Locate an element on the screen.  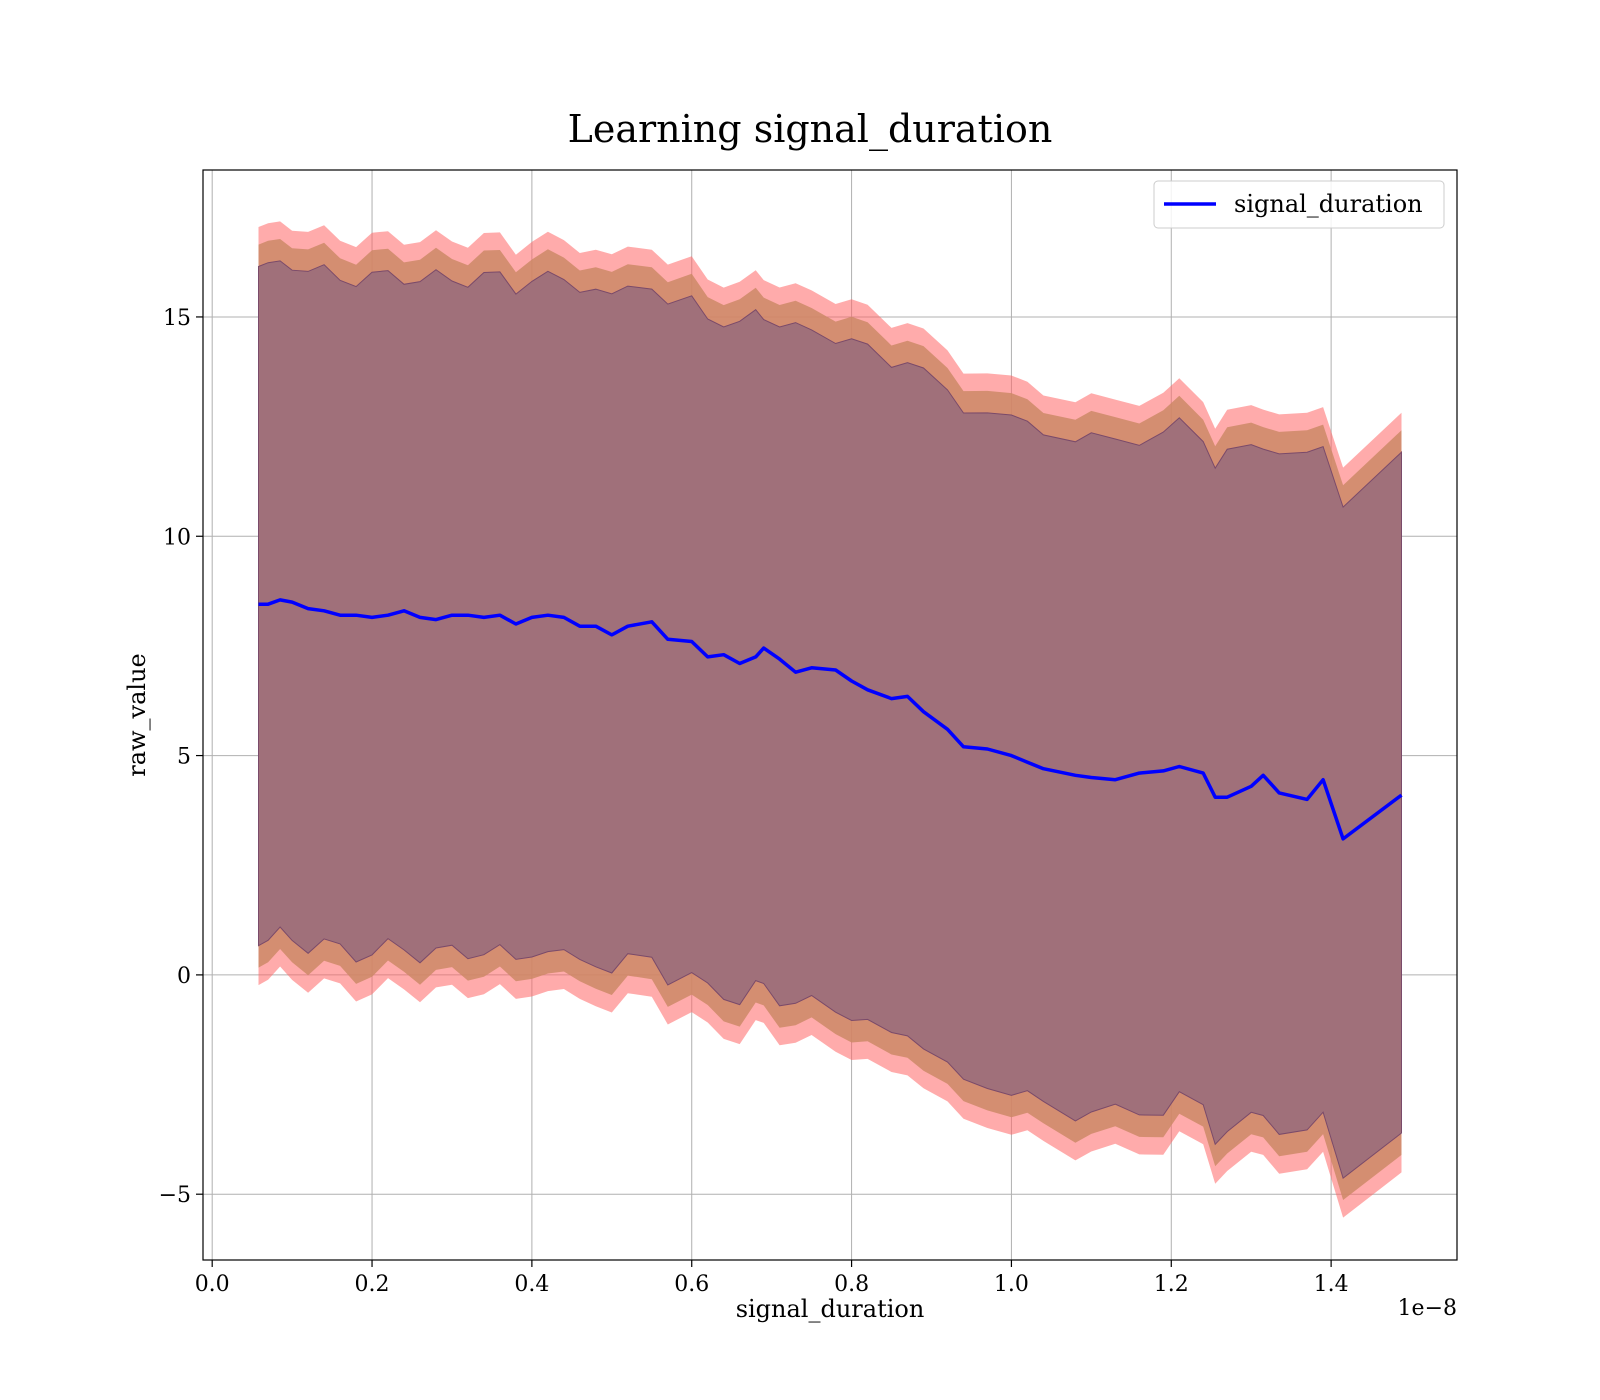
legend: signal_duration is located at coordinates (1299, 204).